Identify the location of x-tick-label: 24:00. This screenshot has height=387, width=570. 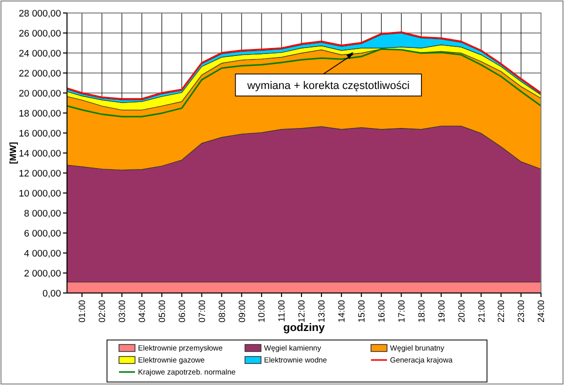
(541, 311).